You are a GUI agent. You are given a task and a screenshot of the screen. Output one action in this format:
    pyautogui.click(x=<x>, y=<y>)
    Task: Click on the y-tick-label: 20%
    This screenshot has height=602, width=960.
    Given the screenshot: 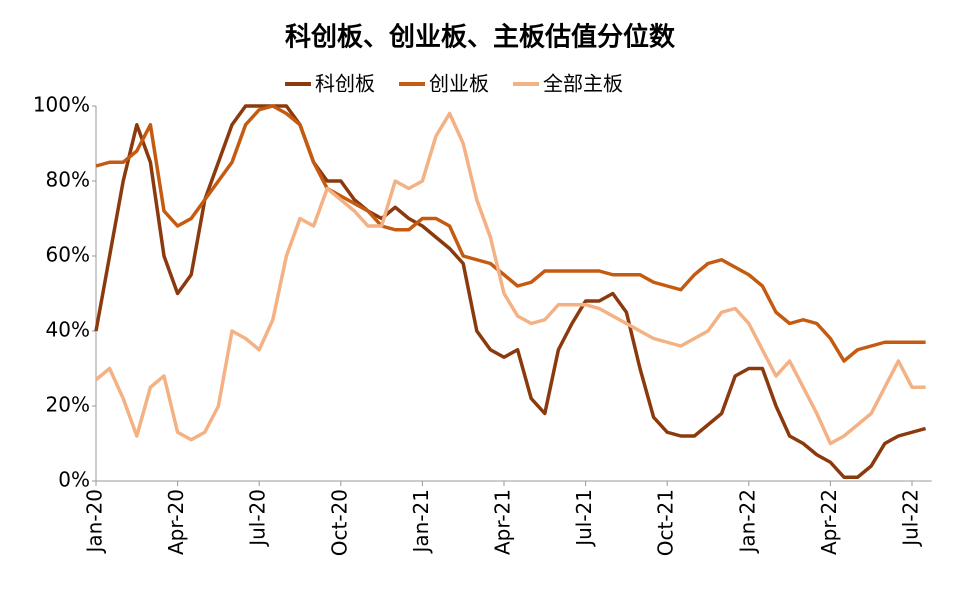 What is the action you would take?
    pyautogui.click(x=68, y=405)
    